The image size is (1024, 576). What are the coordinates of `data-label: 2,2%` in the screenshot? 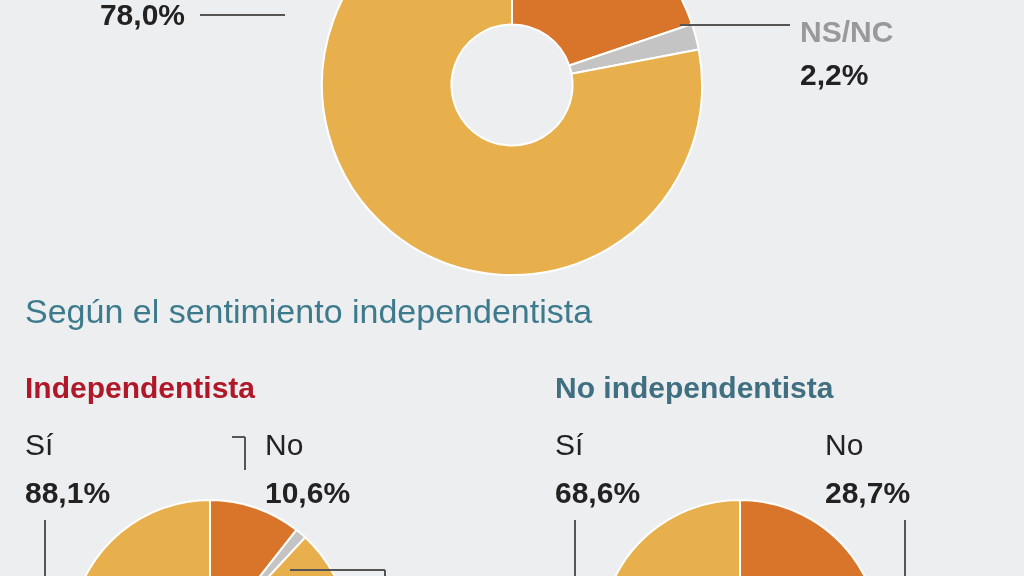 It's located at (834, 74).